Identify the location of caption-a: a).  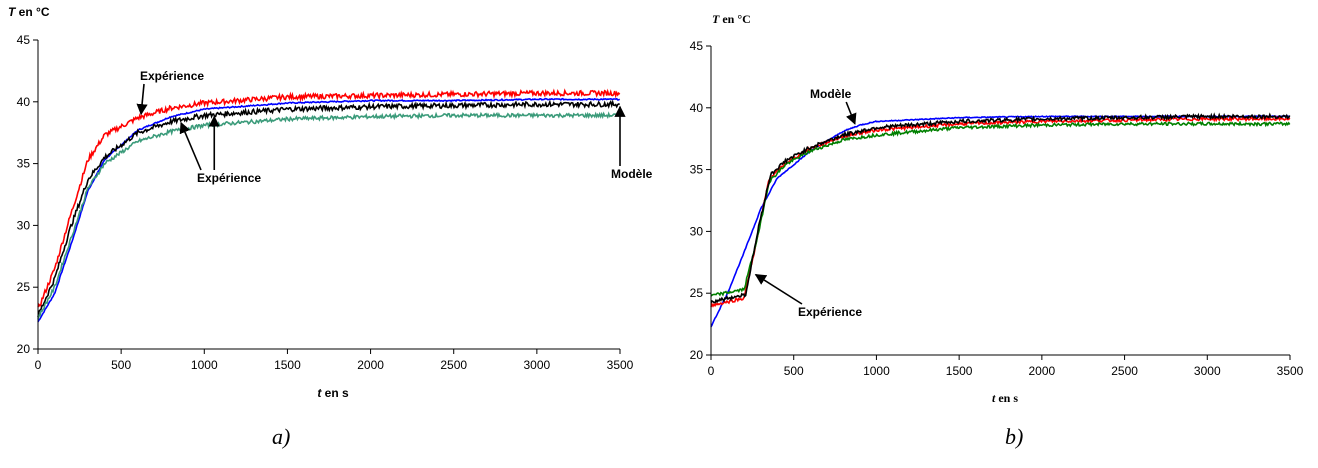
(281, 436).